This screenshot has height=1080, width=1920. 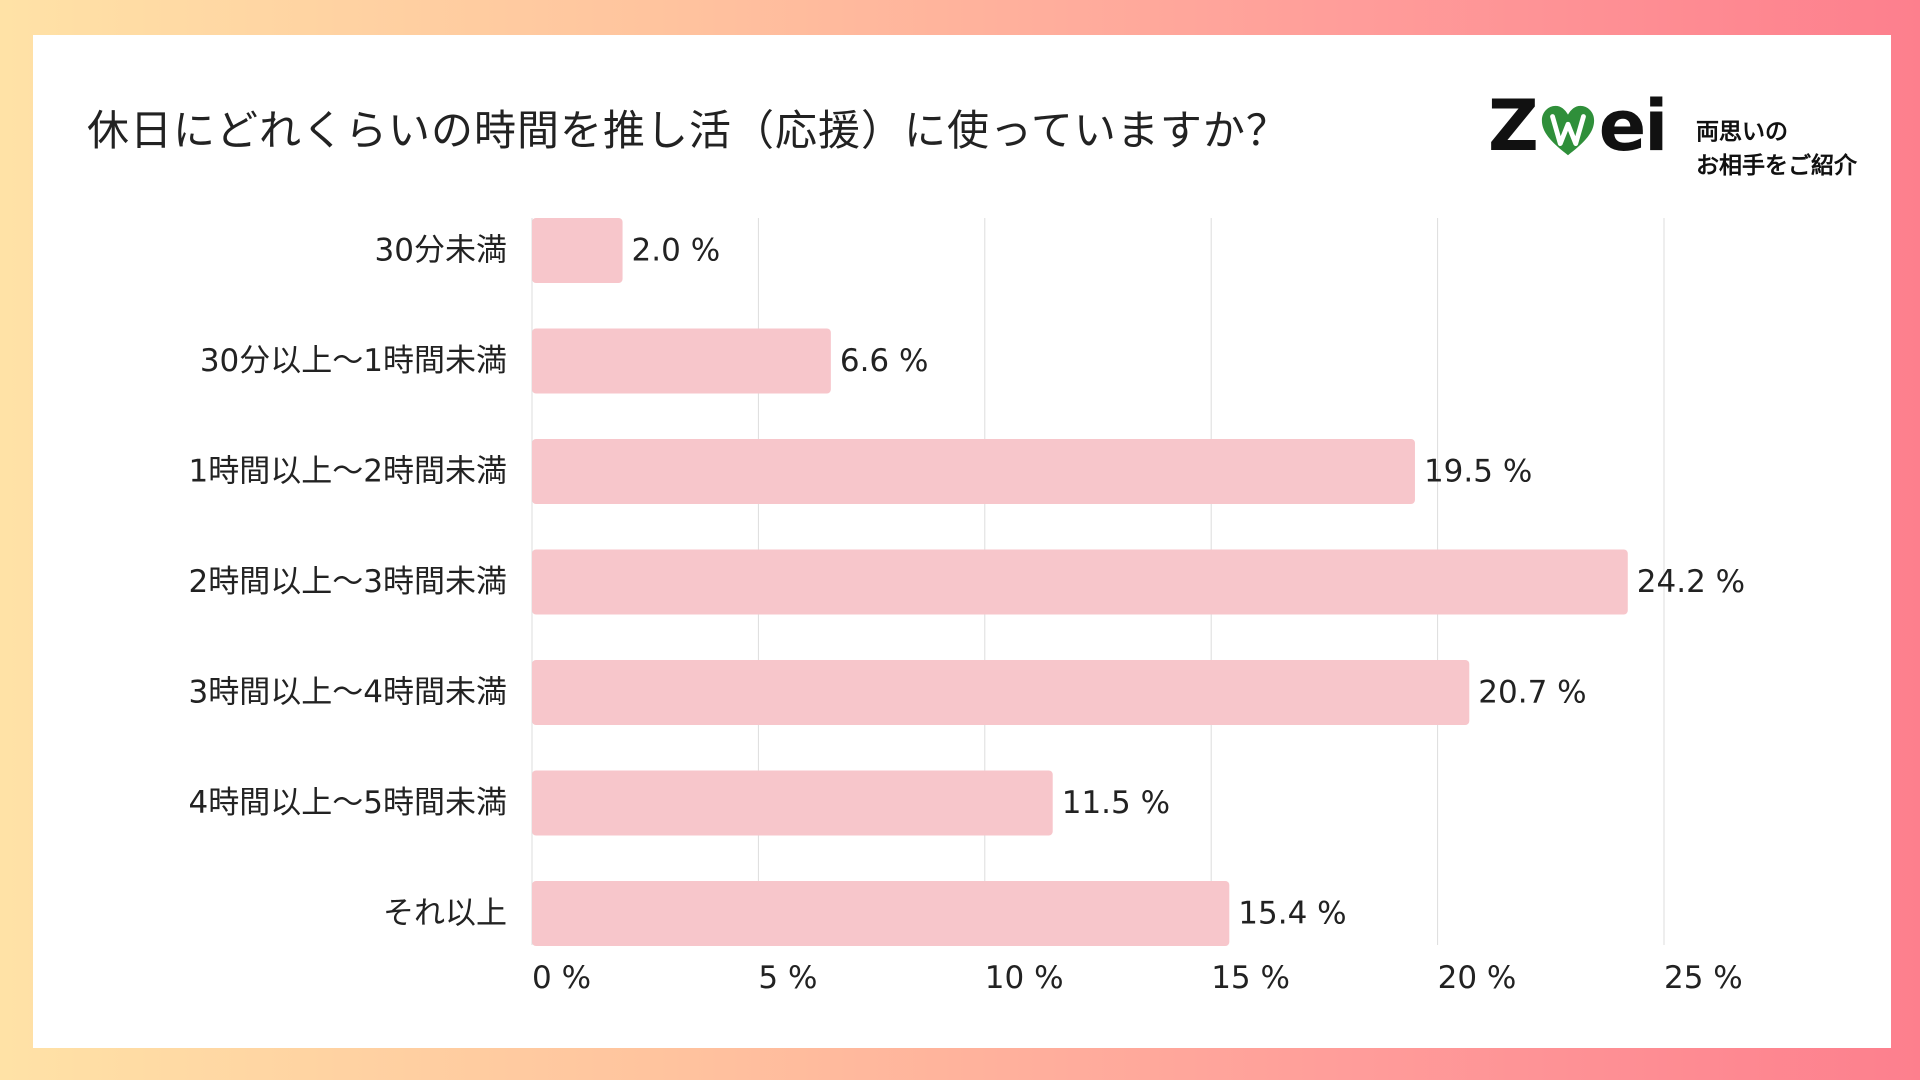 What do you see at coordinates (1683, 130) in the screenshot?
I see `zwei-logo: Z ei 両思いの お相手をご紹介` at bounding box center [1683, 130].